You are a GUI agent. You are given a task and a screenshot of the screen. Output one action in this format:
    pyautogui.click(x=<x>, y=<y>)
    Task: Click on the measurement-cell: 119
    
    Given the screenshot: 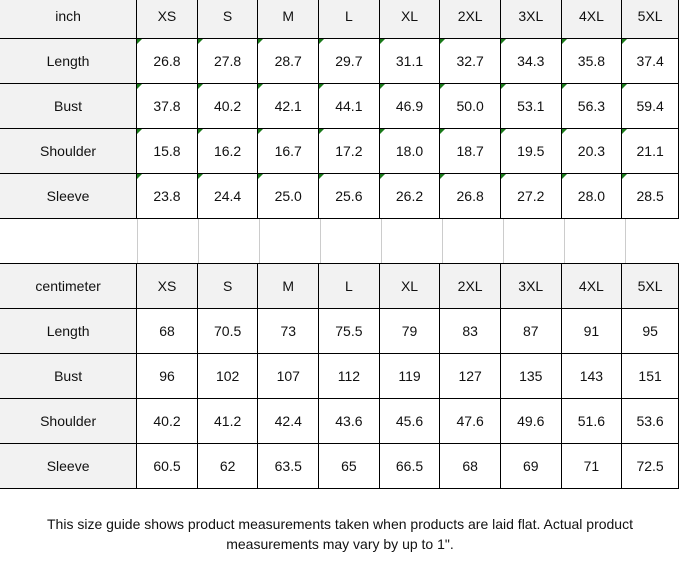 What is the action you would take?
    pyautogui.click(x=409, y=376)
    